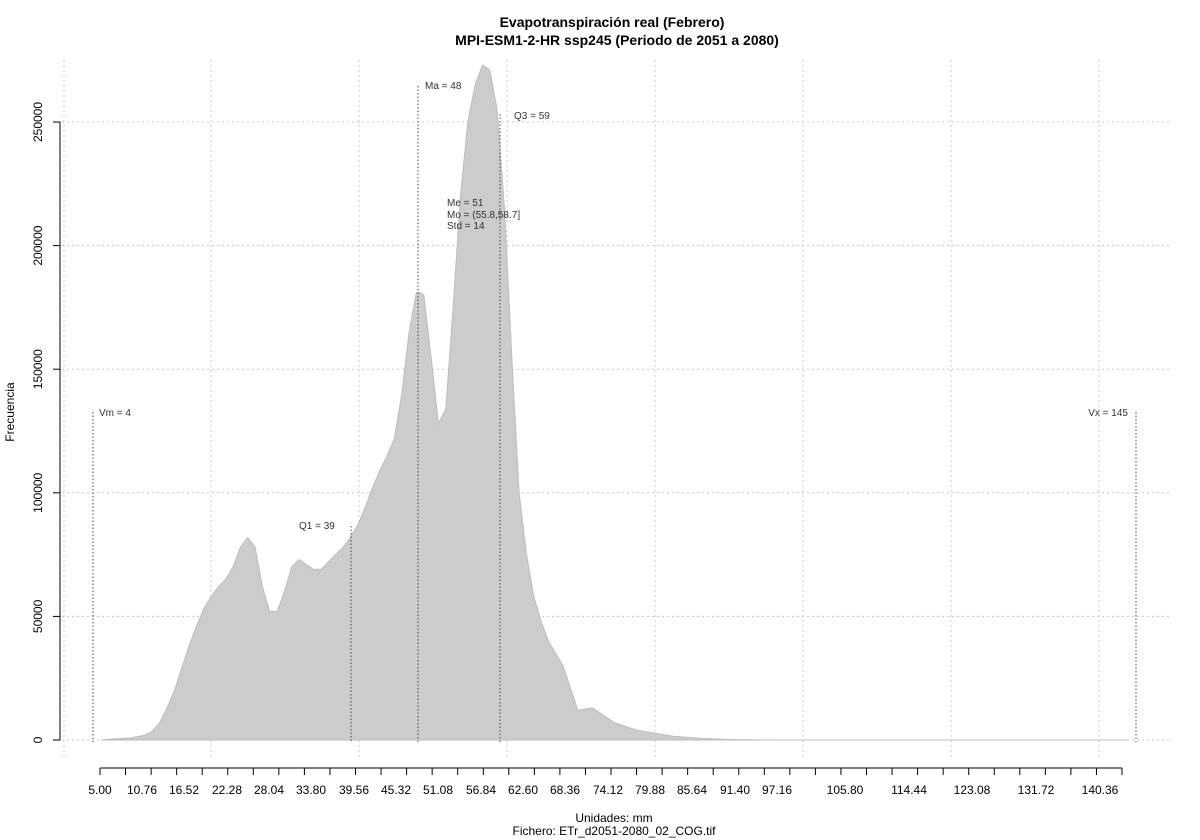 The image size is (1200, 840). I want to click on file-caption: Fichero: ETr_d2051-2080_02_COG.tif, so click(615, 831).